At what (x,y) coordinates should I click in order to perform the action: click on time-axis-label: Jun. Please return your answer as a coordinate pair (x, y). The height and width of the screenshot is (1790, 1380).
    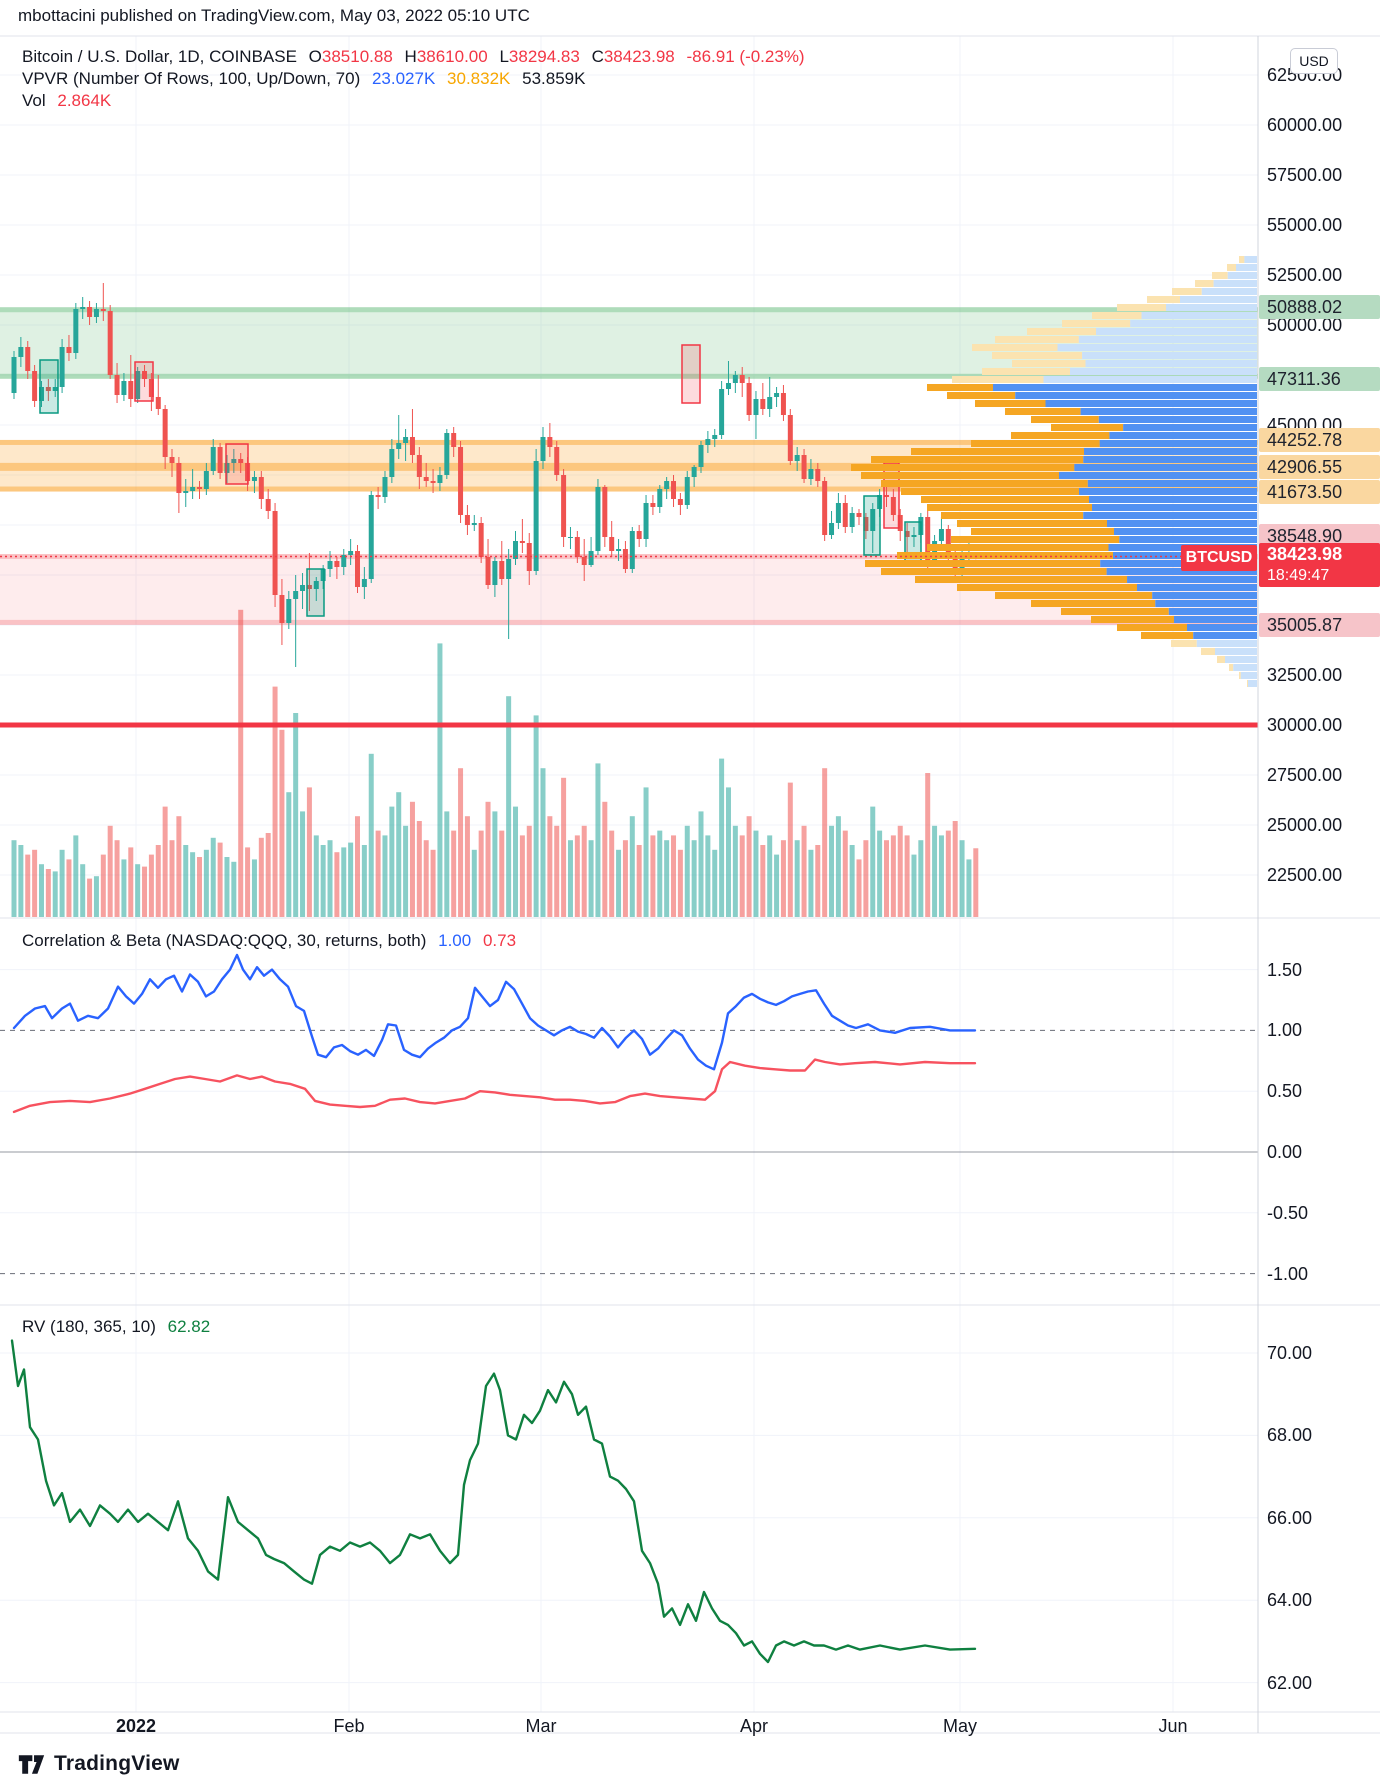
    Looking at the image, I should click on (1173, 1726).